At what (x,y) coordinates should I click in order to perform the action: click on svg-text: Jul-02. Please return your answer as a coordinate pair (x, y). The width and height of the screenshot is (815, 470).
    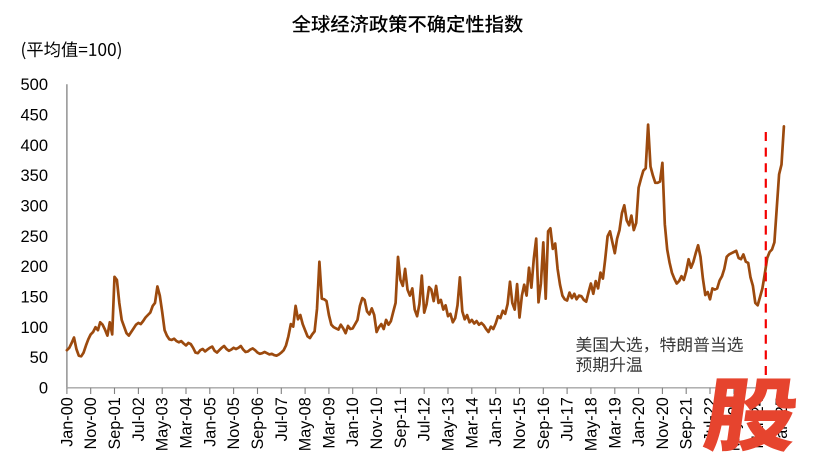
    Looking at the image, I should click on (139, 419).